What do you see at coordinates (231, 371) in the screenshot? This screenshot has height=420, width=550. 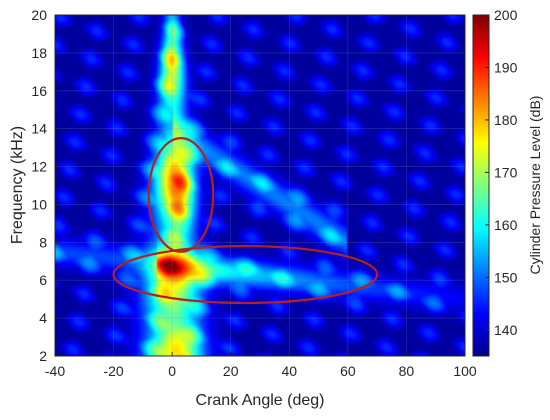 I see `x-tick-label: 20` at bounding box center [231, 371].